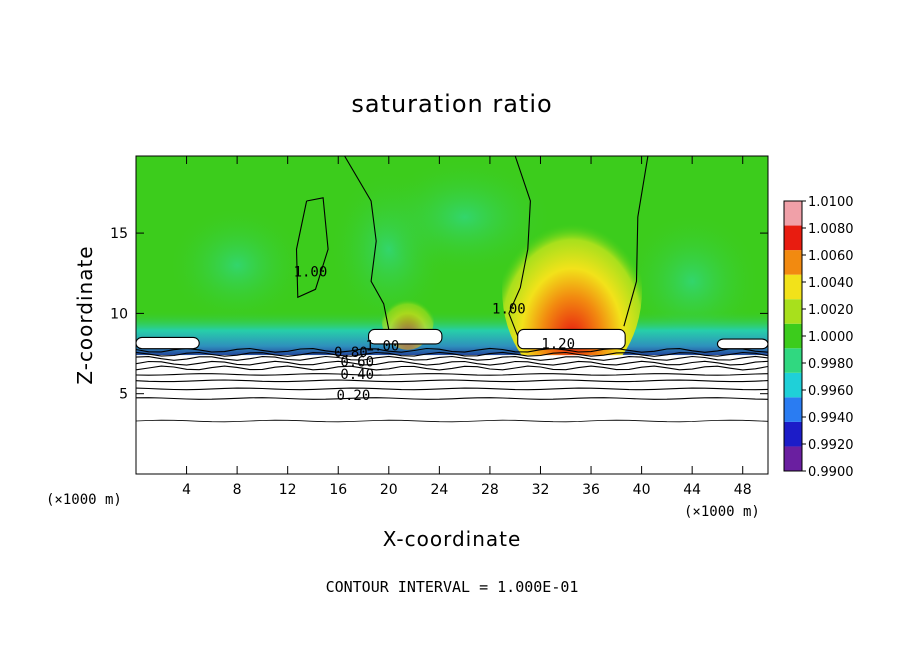 The height and width of the screenshot is (654, 904). I want to click on contour-label-1: 1.00, so click(311, 272).